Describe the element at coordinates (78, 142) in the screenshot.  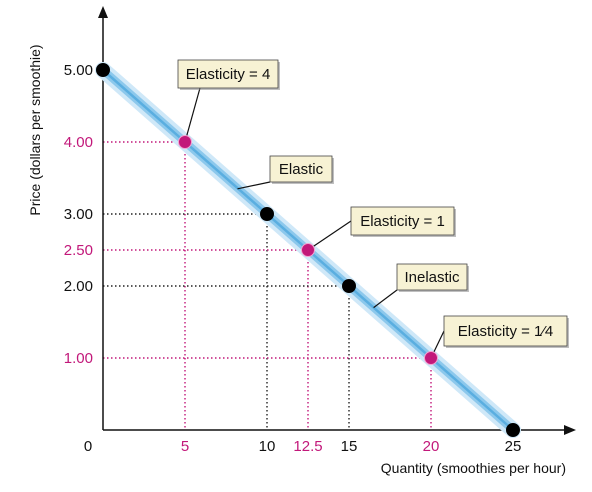
I see `y-tick-label-4: 4.00` at that location.